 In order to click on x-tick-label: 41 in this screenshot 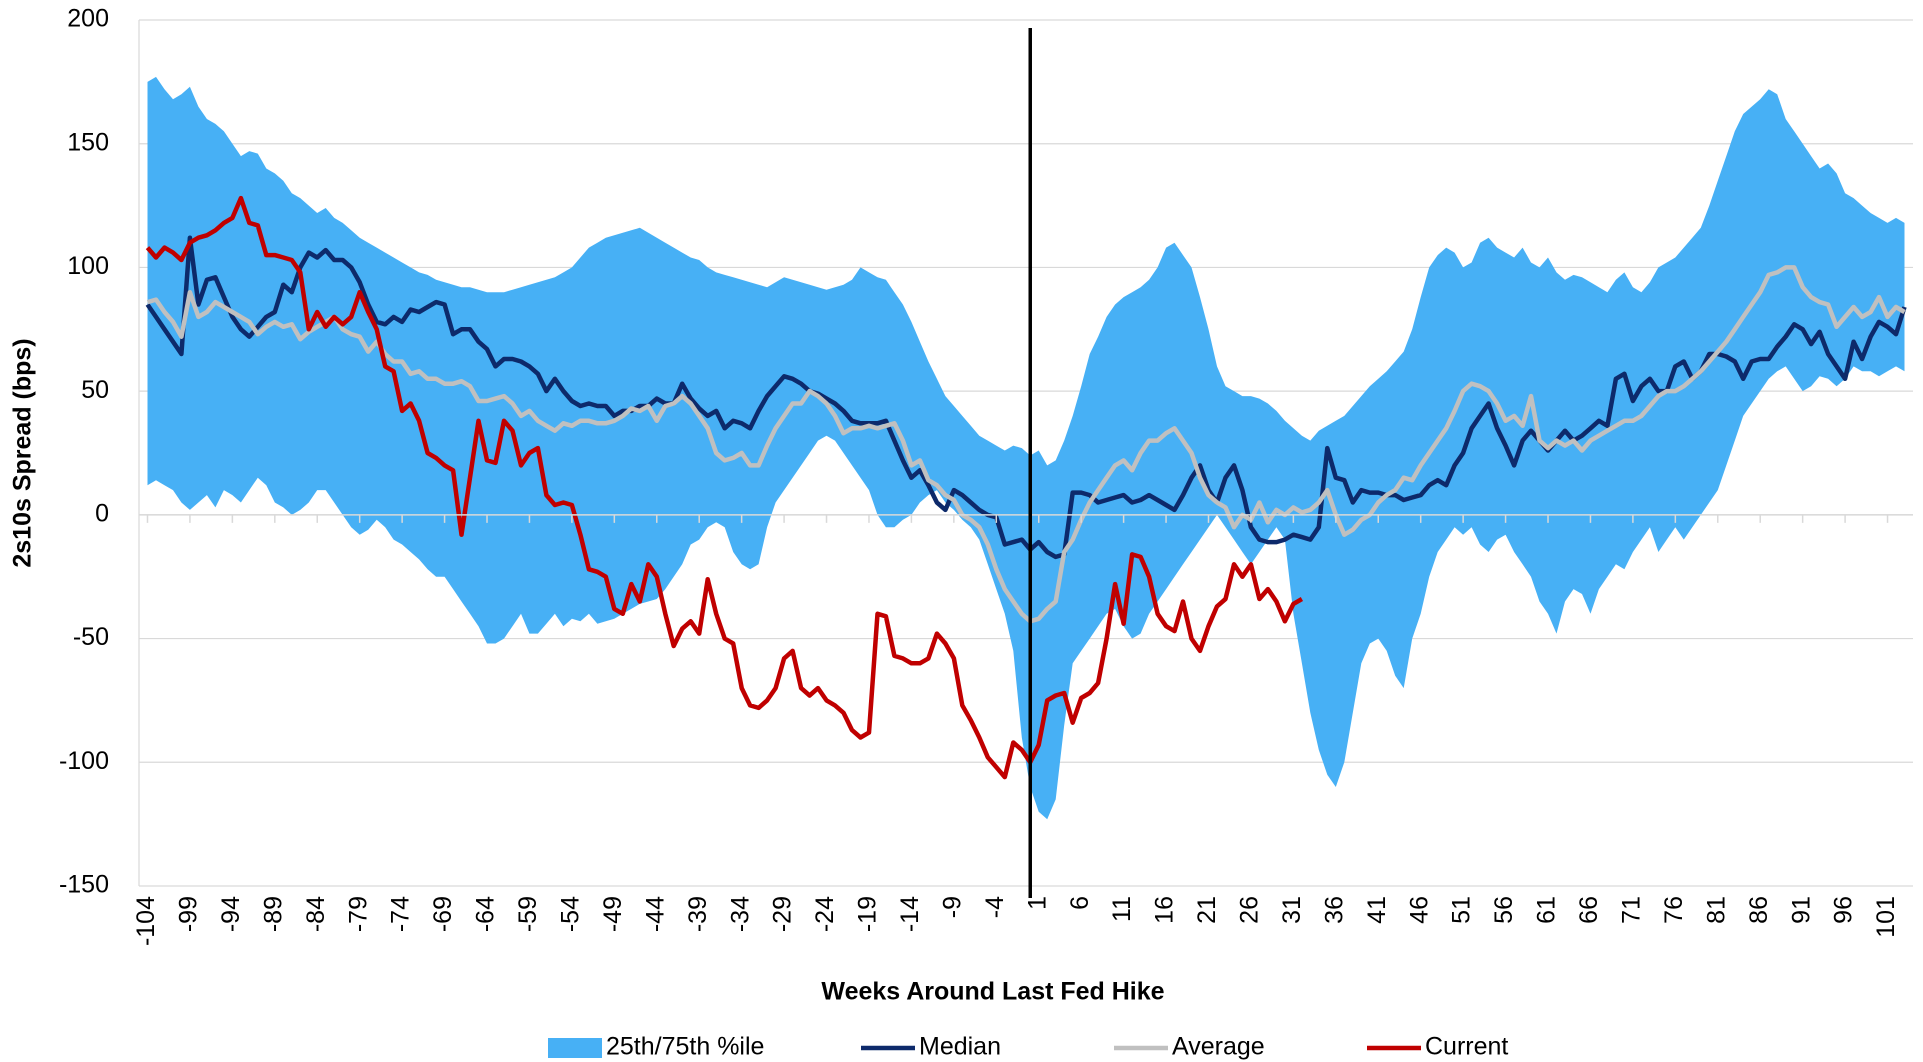, I will do `click(1377, 910)`.